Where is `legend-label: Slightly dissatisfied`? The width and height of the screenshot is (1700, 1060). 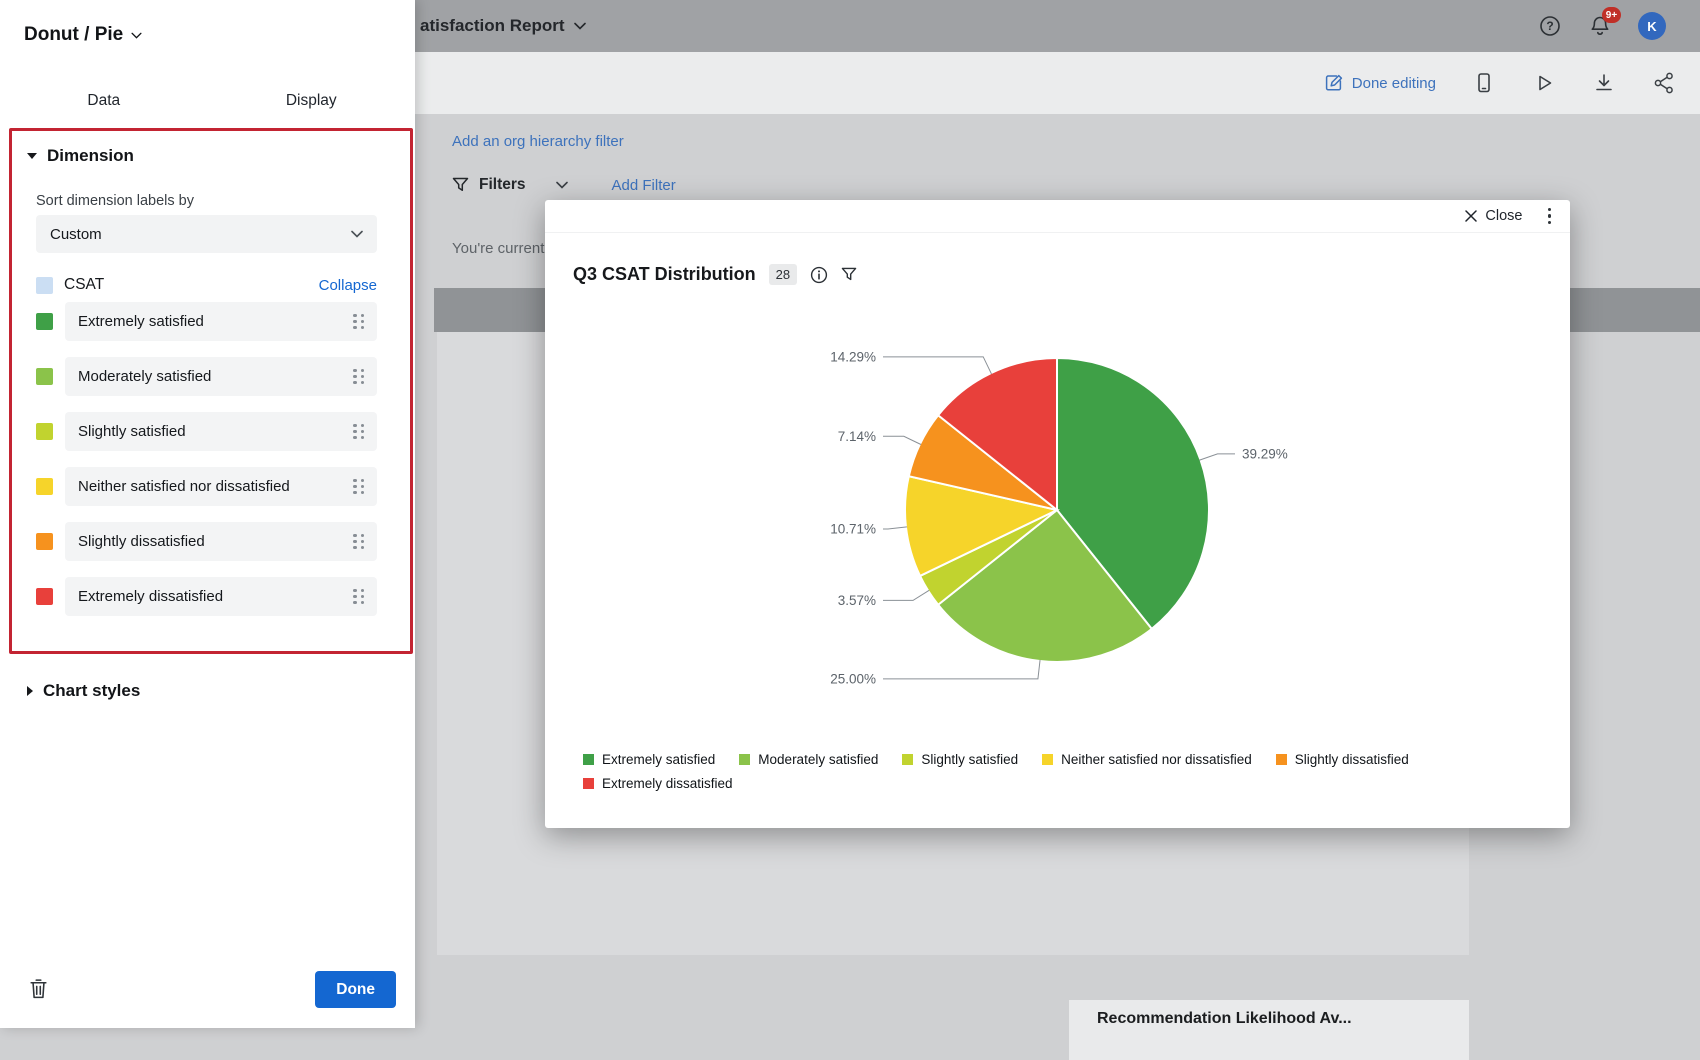 legend-label: Slightly dissatisfied is located at coordinates (1351, 759).